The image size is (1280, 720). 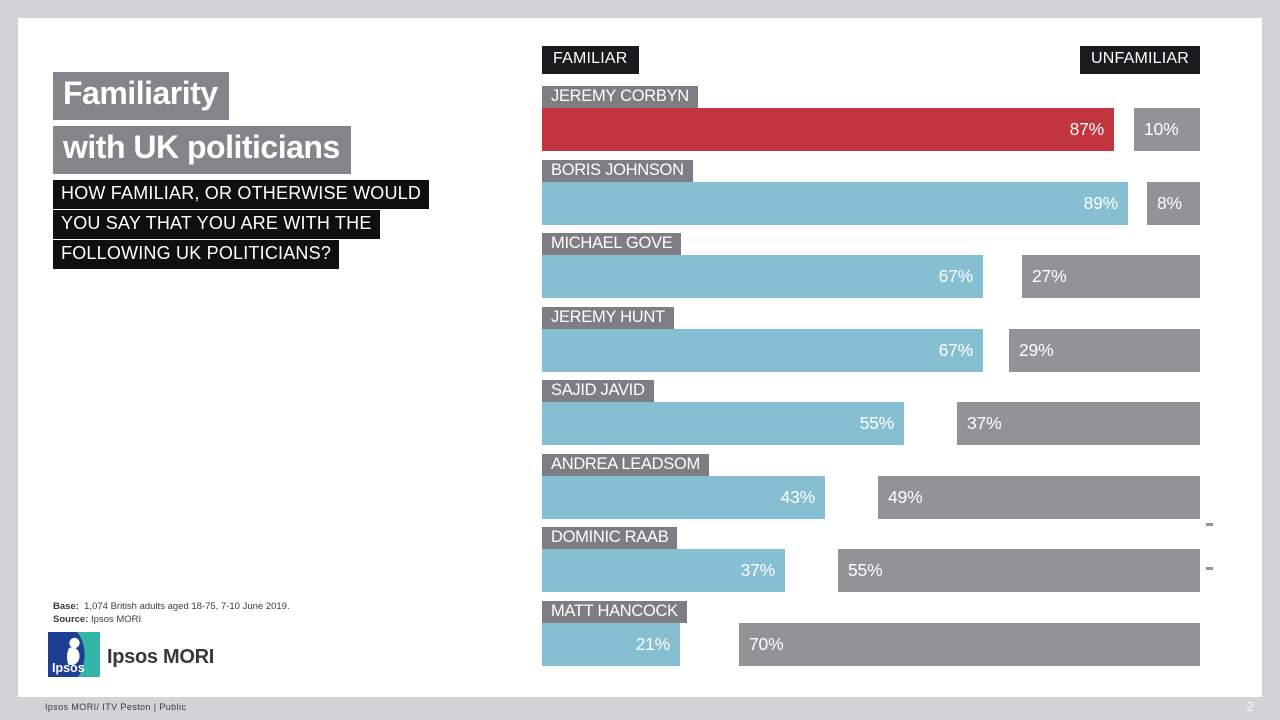 I want to click on familiar-bar: 37%, so click(x=663, y=570).